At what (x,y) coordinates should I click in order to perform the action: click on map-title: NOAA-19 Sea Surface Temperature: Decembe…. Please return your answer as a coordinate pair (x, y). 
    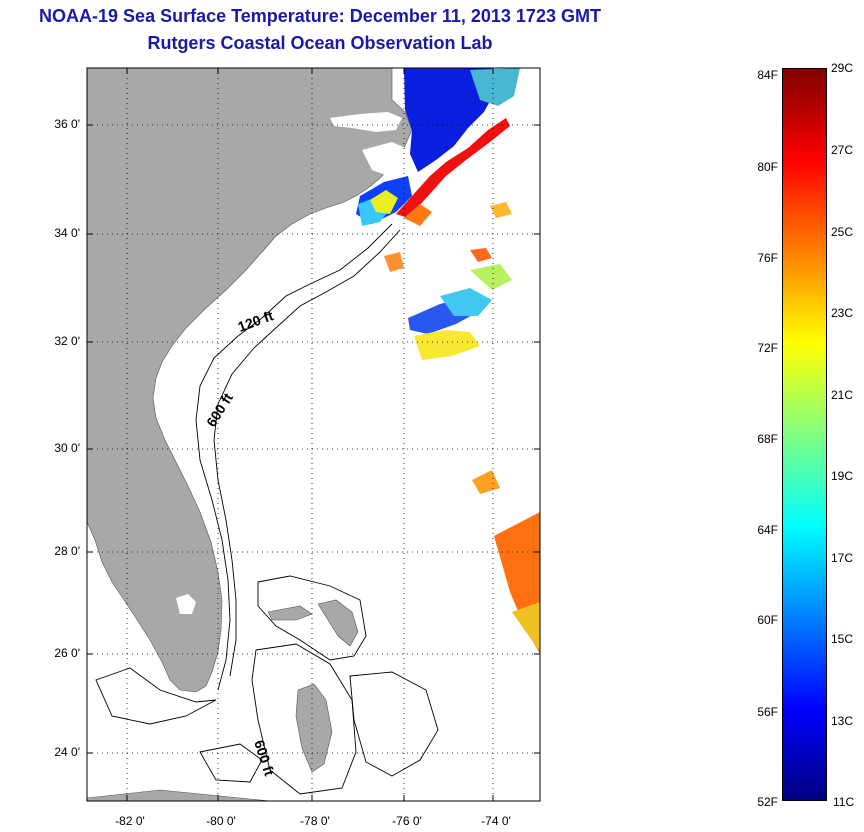
    Looking at the image, I should click on (320, 16).